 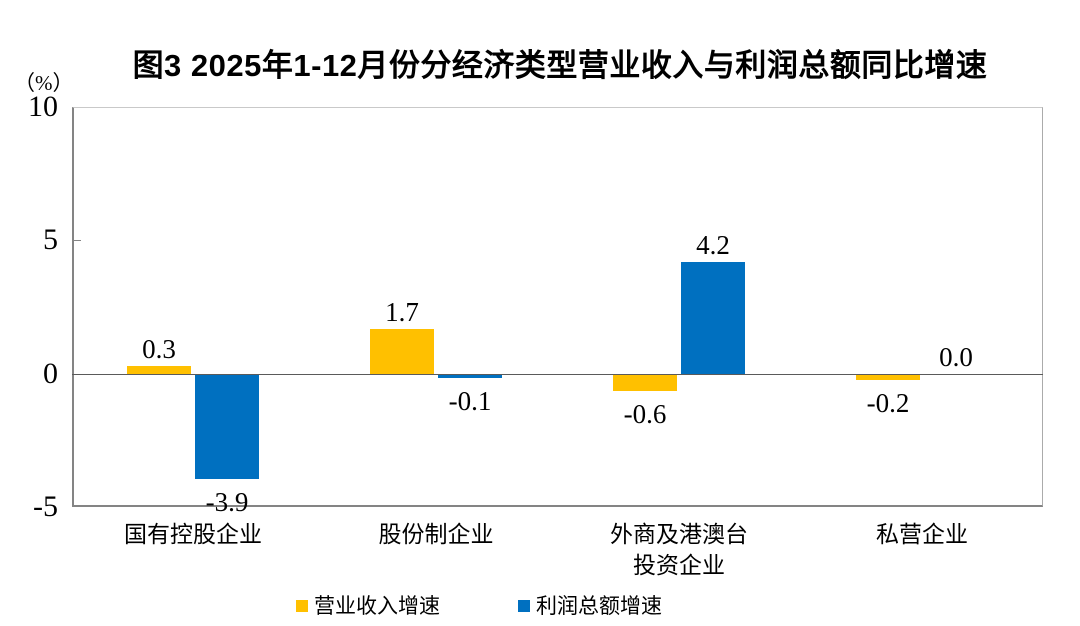 What do you see at coordinates (193, 534) in the screenshot?
I see `category-label: 国有控股企业` at bounding box center [193, 534].